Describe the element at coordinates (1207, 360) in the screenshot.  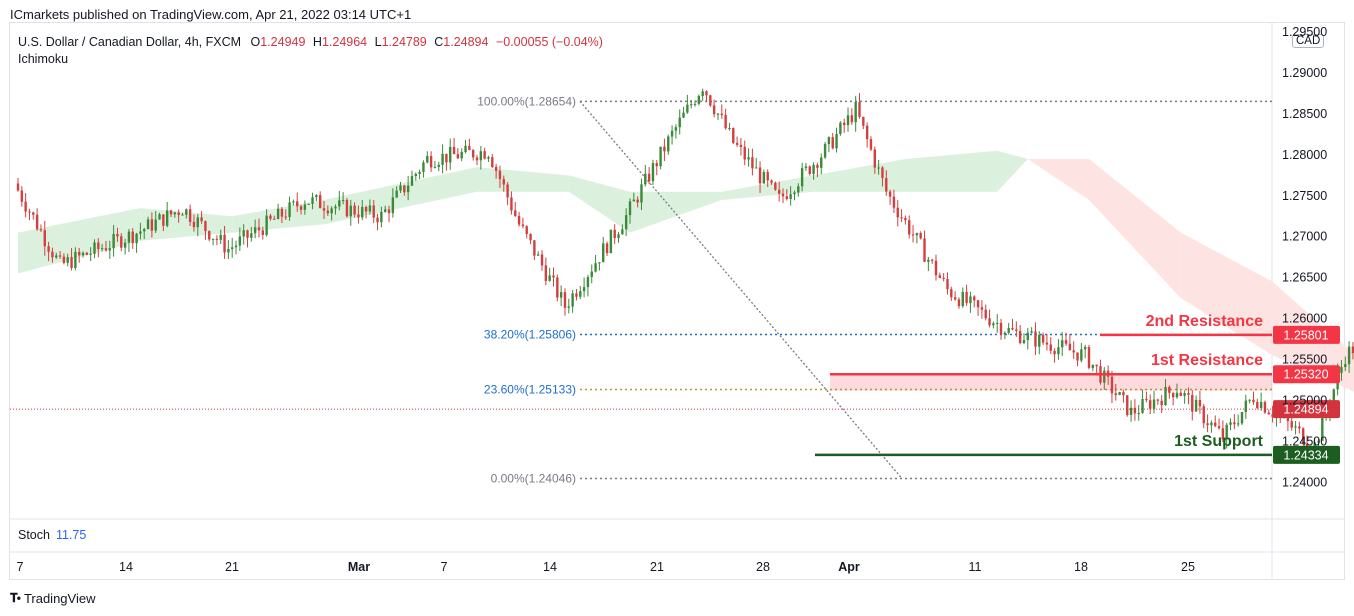
I see `resistance-label: 1st Resistance` at that location.